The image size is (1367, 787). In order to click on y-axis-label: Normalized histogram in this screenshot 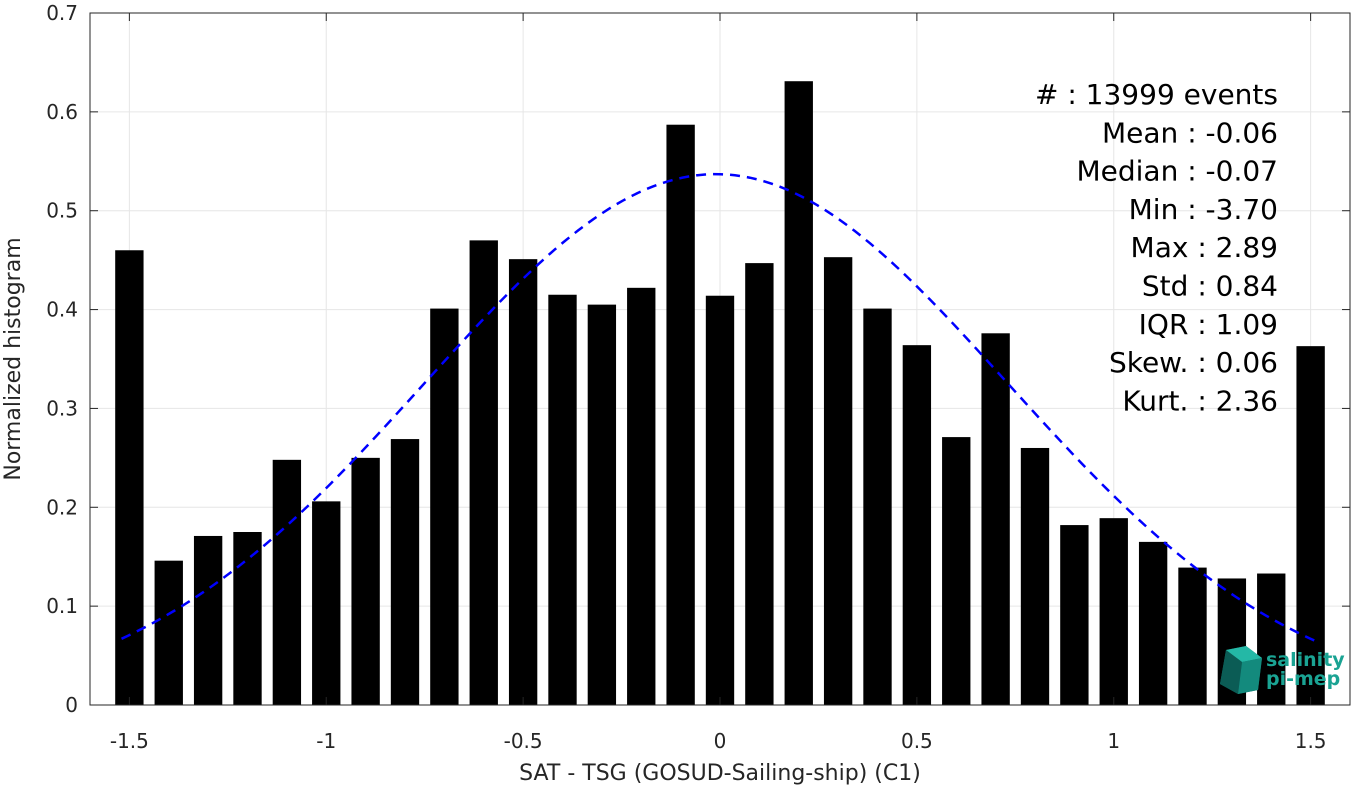, I will do `click(13, 358)`.